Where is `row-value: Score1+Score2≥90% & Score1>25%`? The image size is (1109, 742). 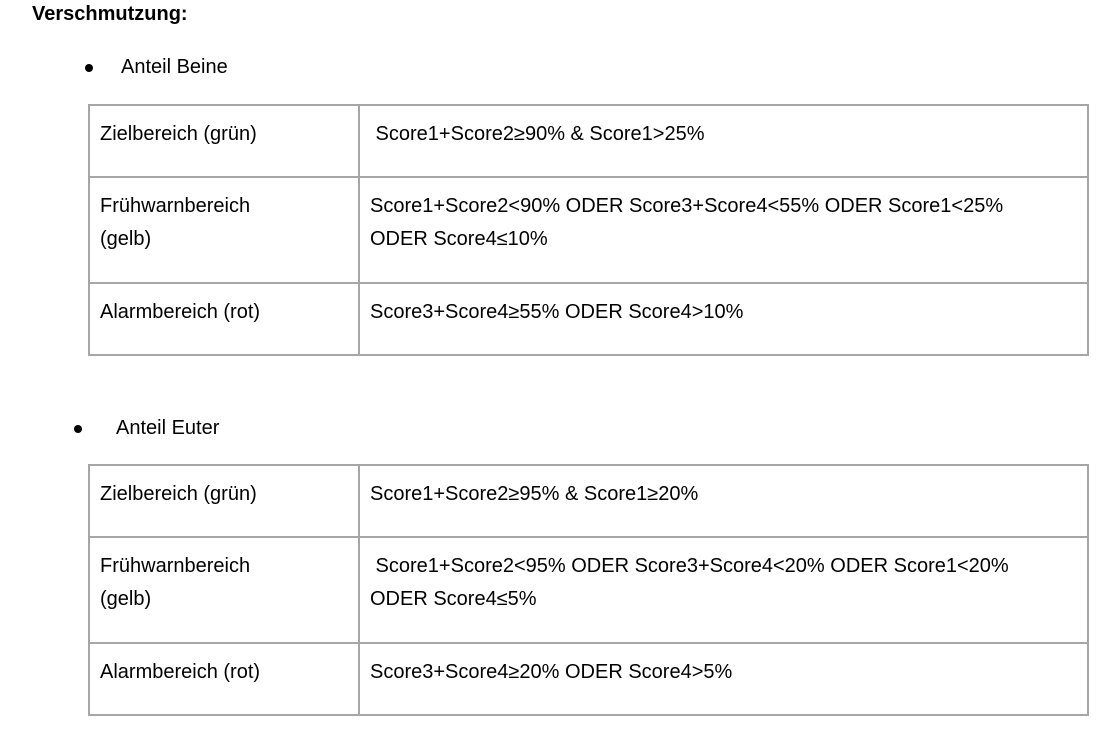
row-value: Score1+Score2≥90% & Score1>25% is located at coordinates (723, 141).